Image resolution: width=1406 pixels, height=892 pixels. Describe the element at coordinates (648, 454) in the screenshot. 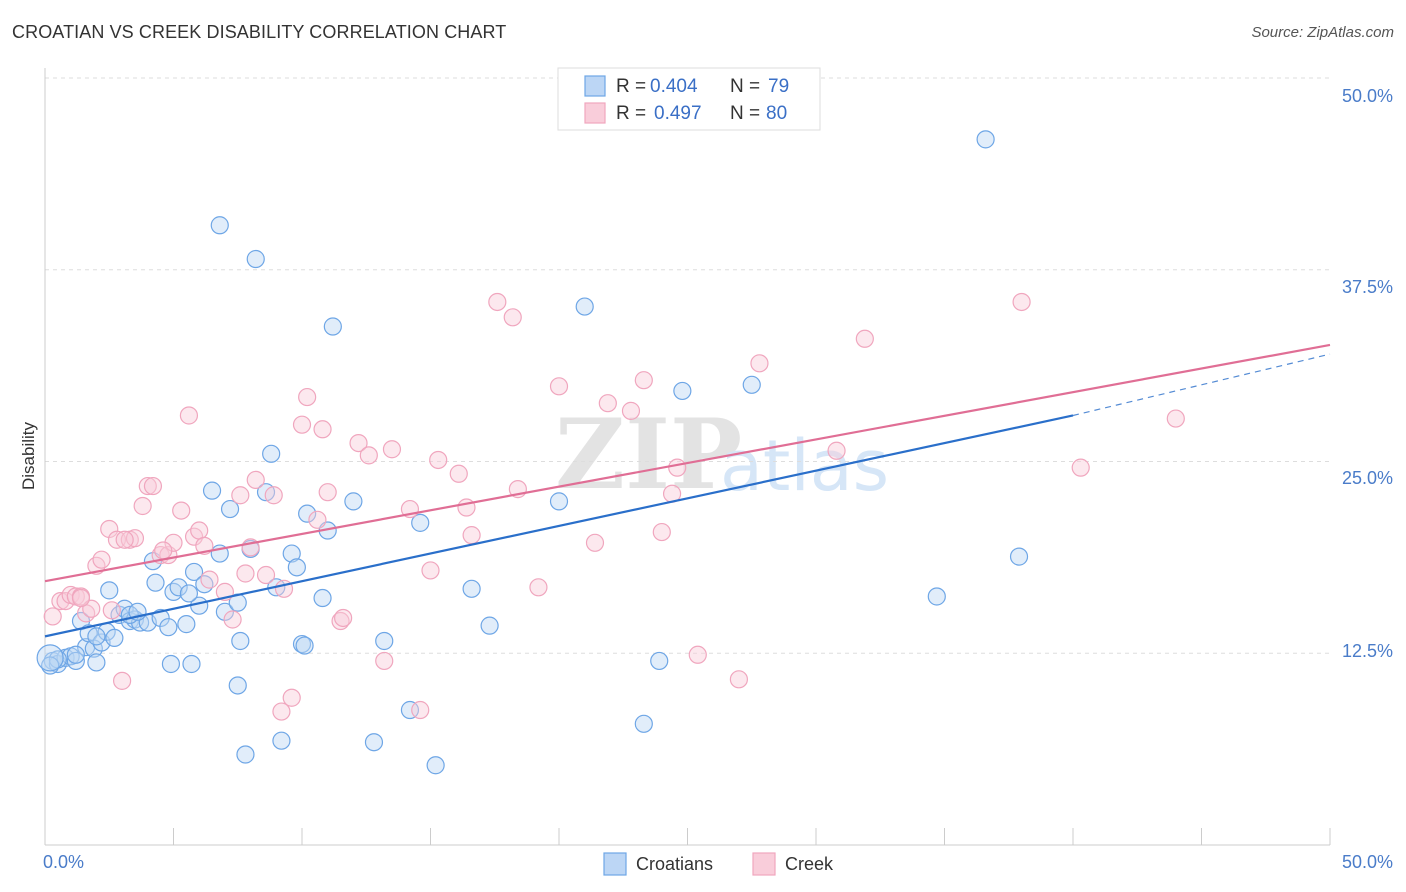

I see `watermark-zip: ZIP` at that location.